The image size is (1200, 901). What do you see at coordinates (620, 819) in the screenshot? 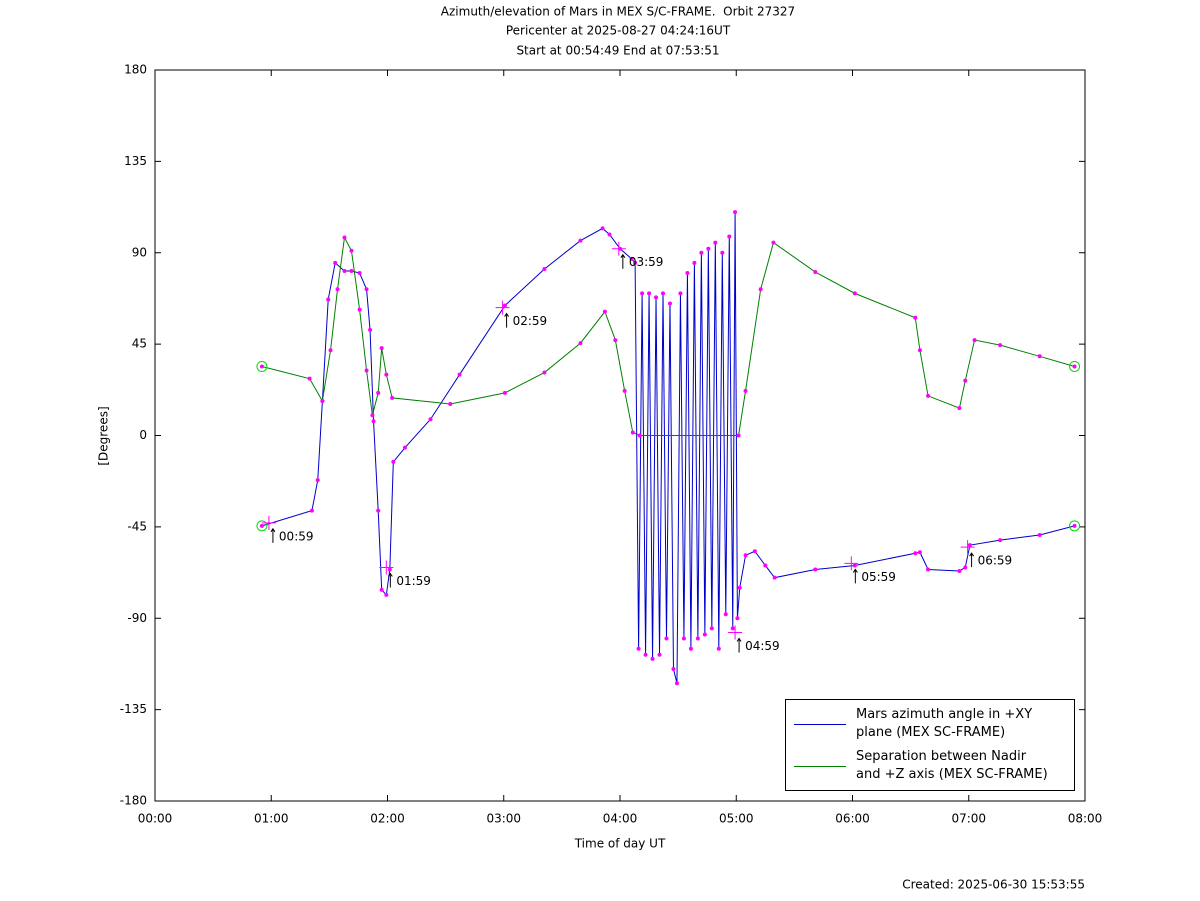
I see `x-tick-label: 04:00` at bounding box center [620, 819].